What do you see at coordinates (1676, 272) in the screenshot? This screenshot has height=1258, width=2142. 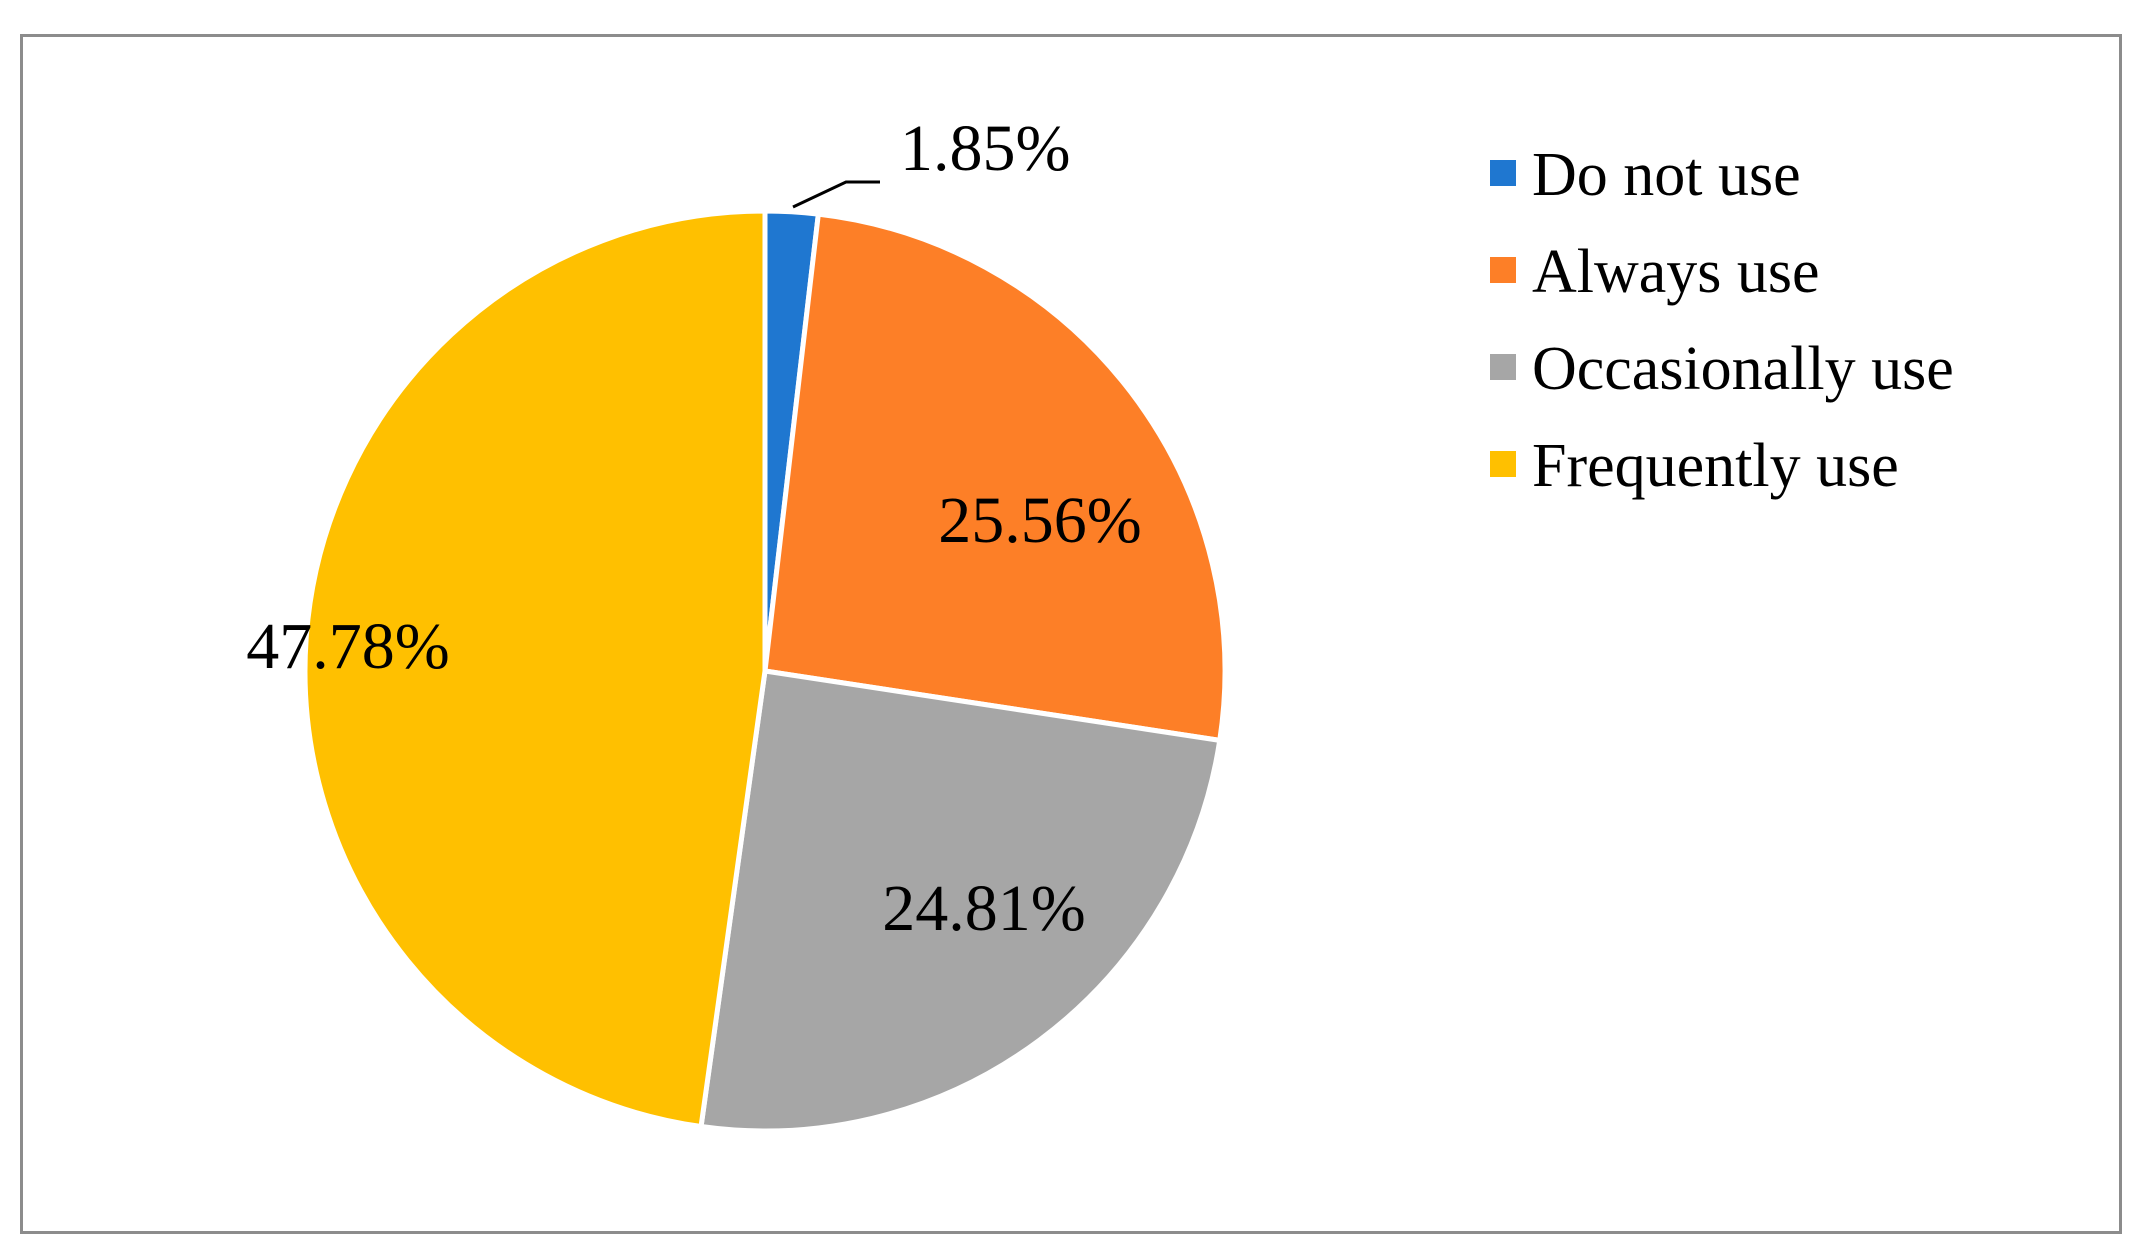 I see `legend-label-always-use: Always use` at bounding box center [1676, 272].